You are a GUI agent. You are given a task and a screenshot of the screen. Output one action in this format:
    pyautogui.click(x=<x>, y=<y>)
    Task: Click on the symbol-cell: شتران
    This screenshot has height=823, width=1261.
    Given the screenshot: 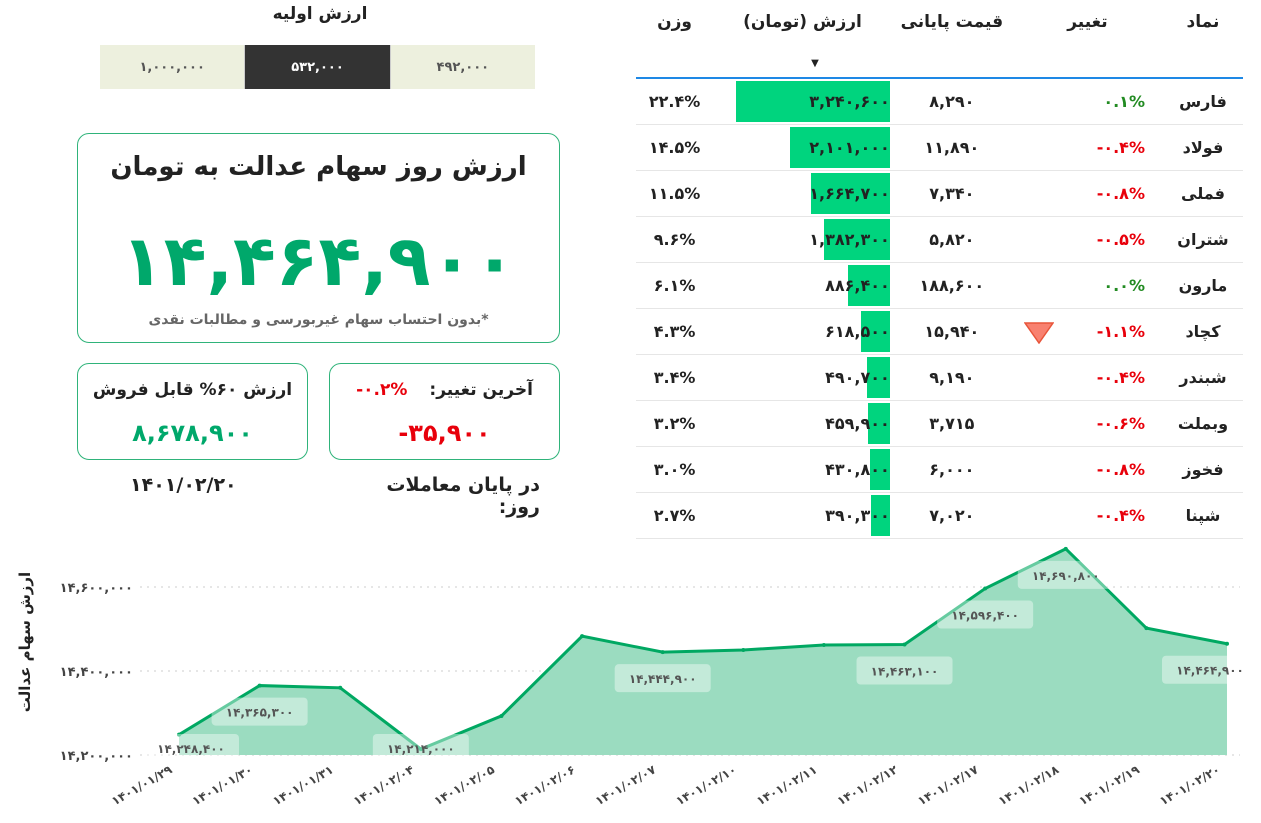 What is the action you would take?
    pyautogui.click(x=1202, y=239)
    